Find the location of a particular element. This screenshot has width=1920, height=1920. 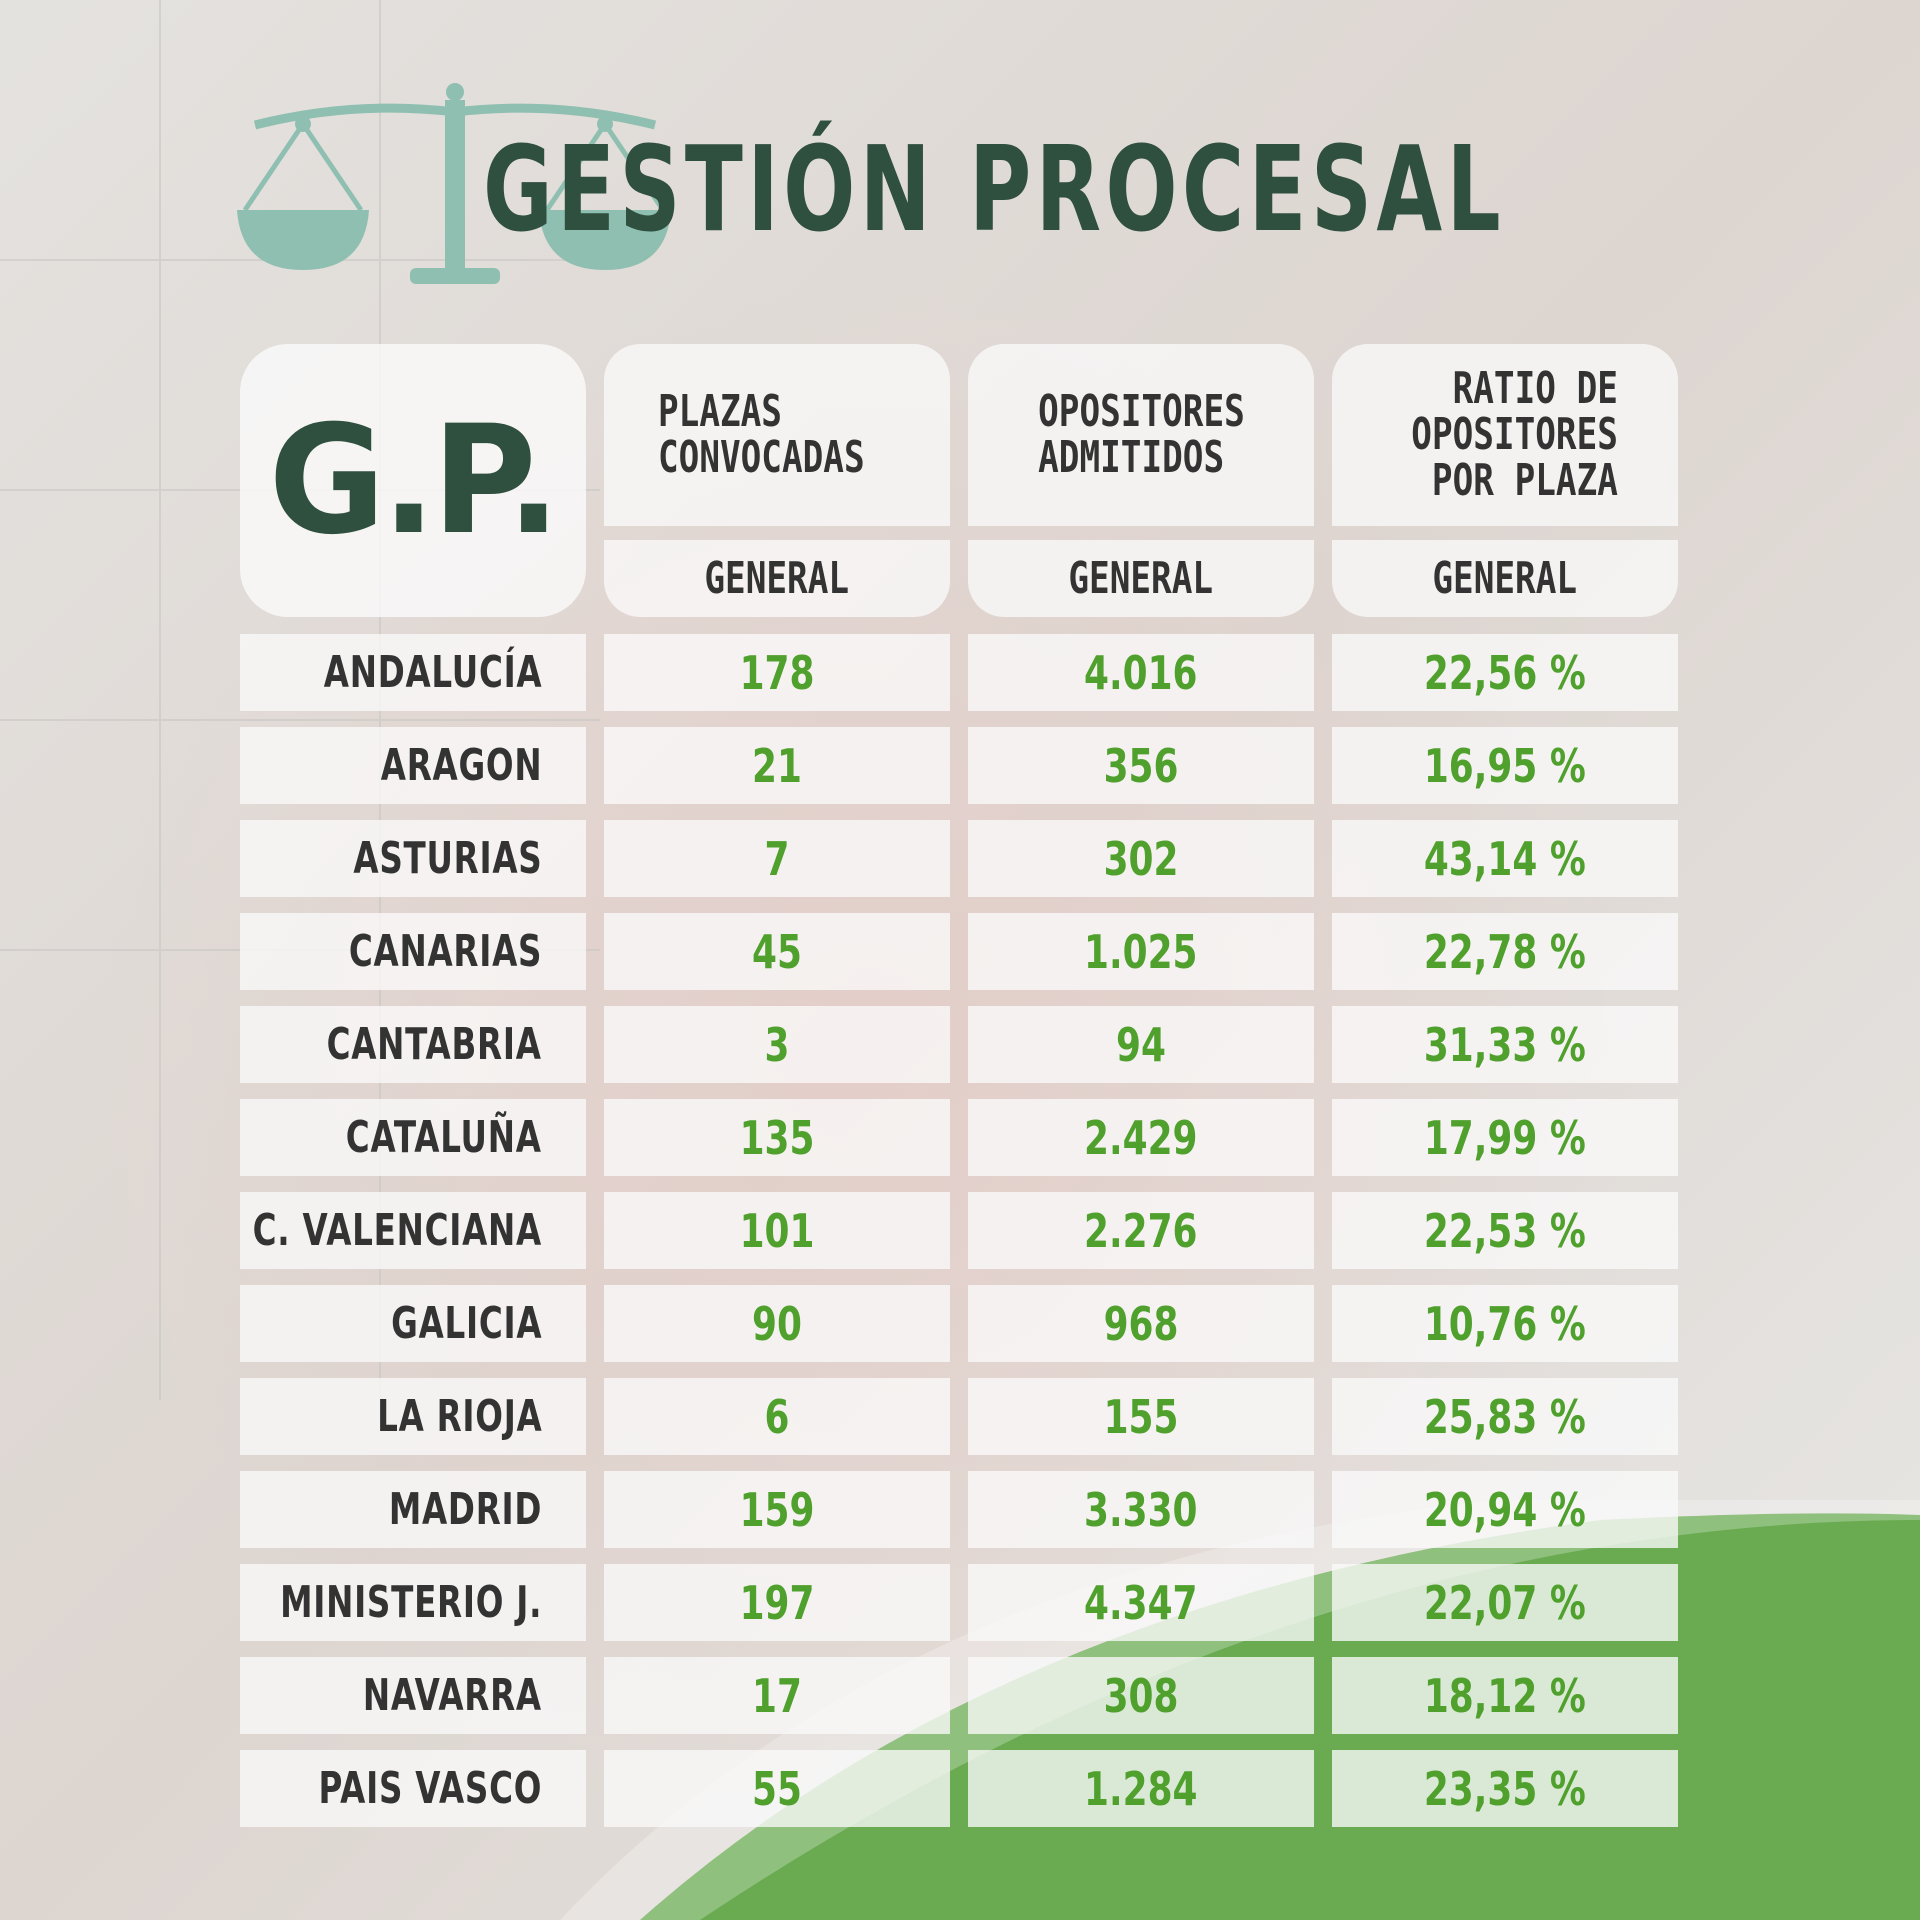

region-cell: ANDALUCÍA is located at coordinates (413, 672).